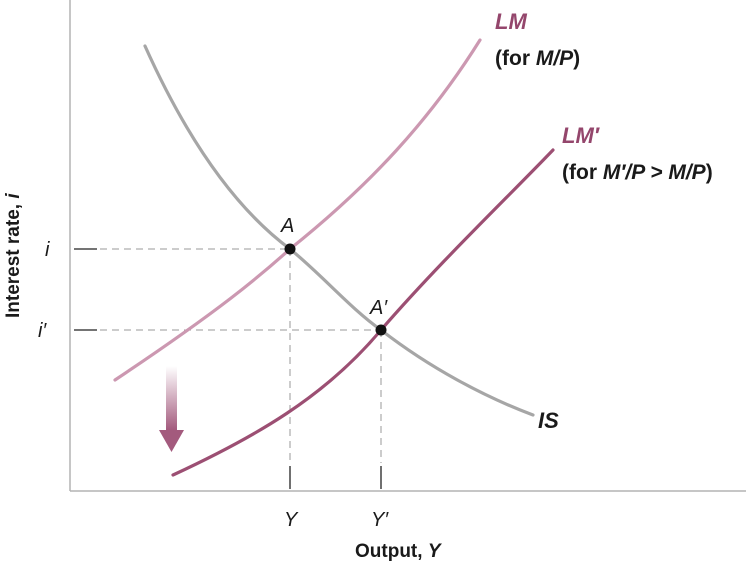 The width and height of the screenshot is (751, 566). What do you see at coordinates (171, 441) in the screenshot?
I see `shift-arrow-head` at bounding box center [171, 441].